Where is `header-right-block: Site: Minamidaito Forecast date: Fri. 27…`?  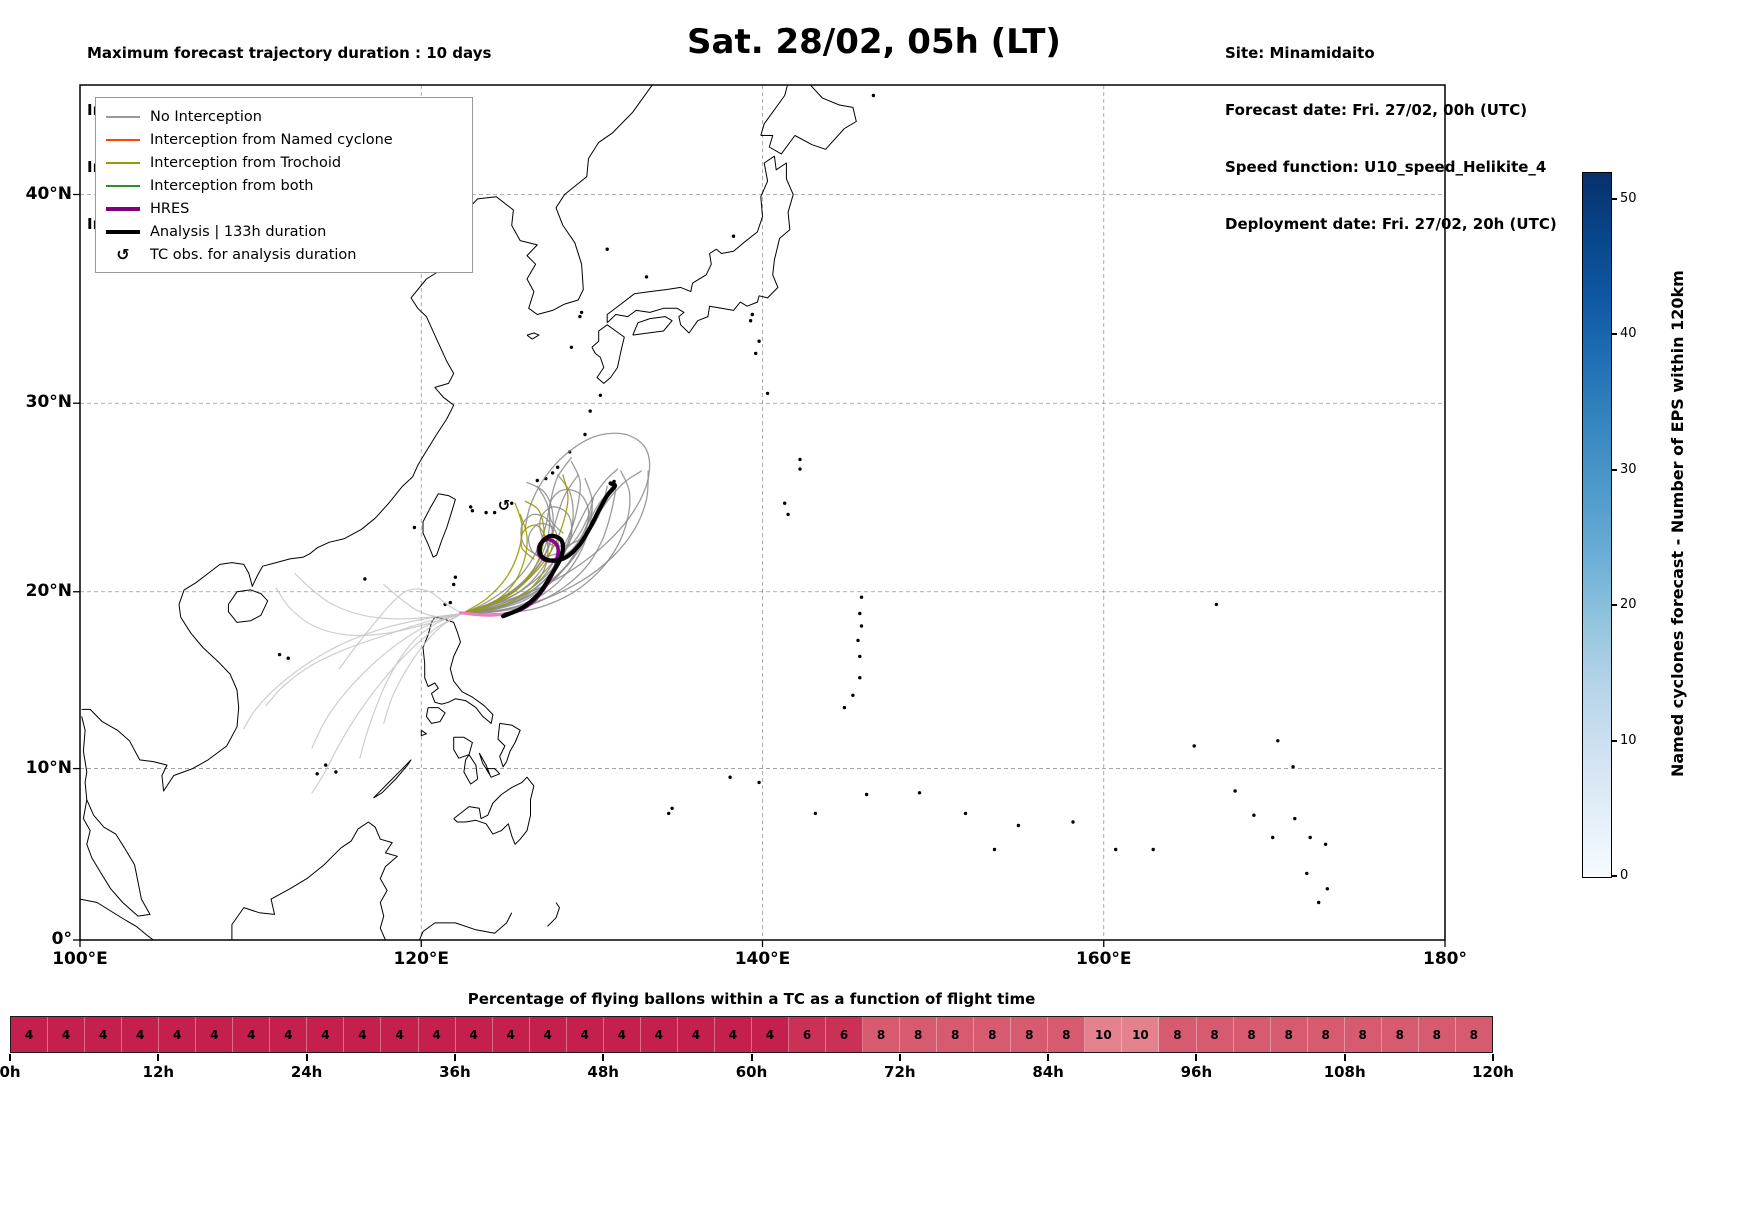 header-right-block: Site: Minamidaito Forecast date: Fri. 27… is located at coordinates (1391, 139).